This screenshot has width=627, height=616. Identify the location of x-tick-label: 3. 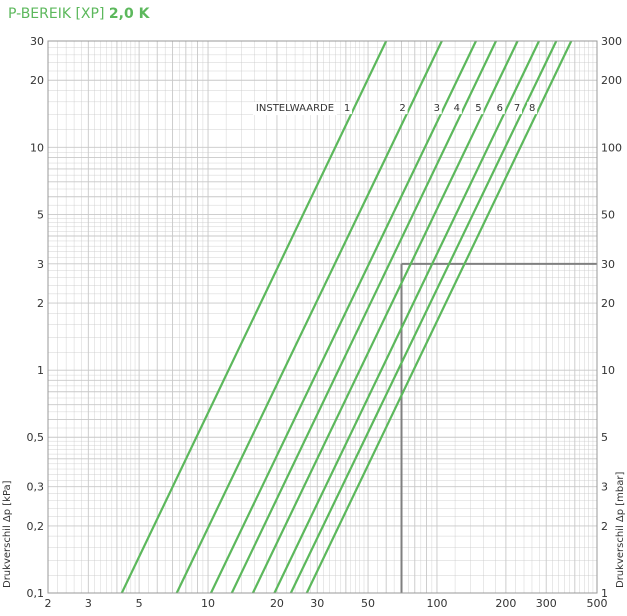
(88, 603).